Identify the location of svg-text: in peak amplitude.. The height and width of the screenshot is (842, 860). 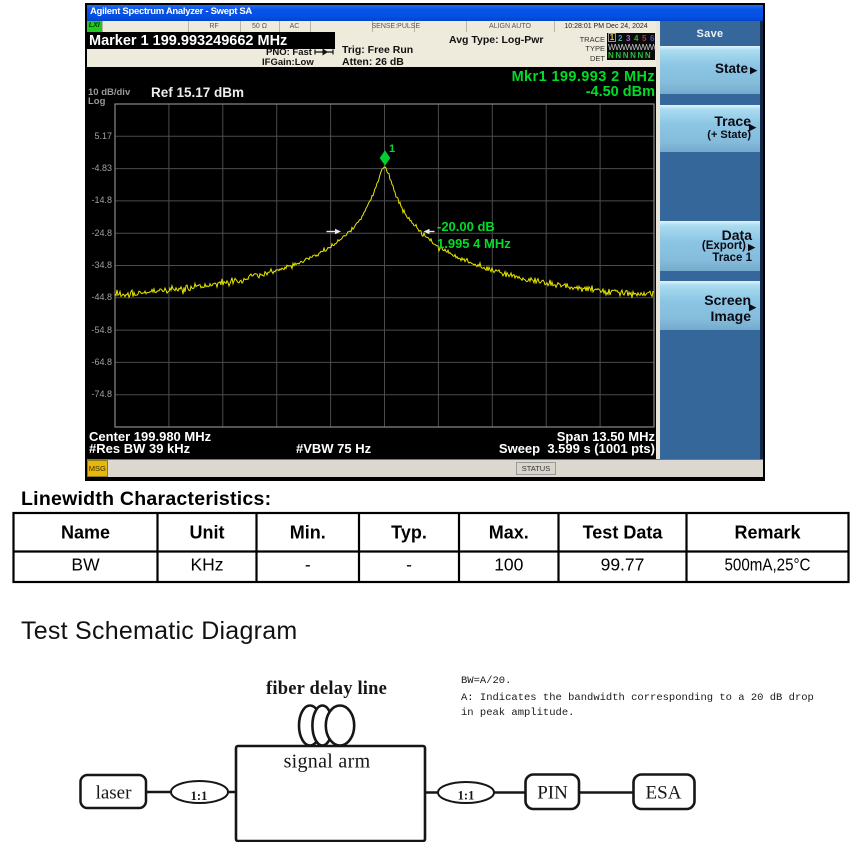
(517, 713).